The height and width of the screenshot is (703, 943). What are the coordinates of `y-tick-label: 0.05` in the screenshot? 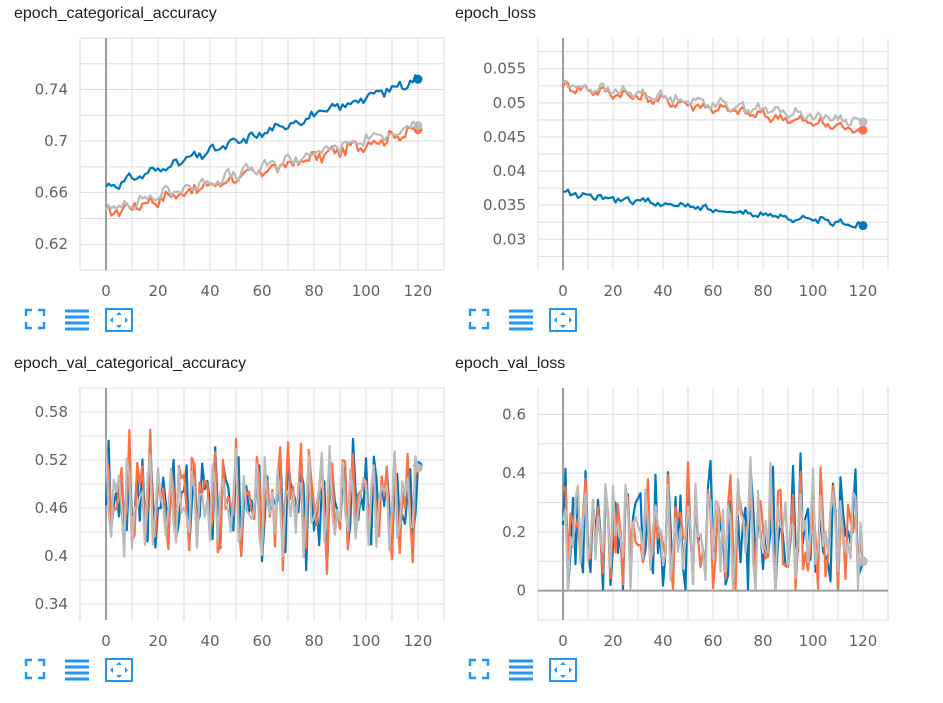 It's located at (509, 103).